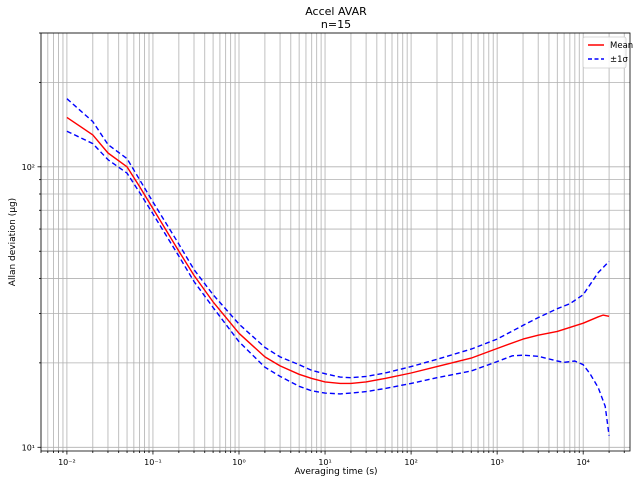 The height and width of the screenshot is (479, 640). I want to click on x-axis-label: Averaging time (s), so click(335, 472).